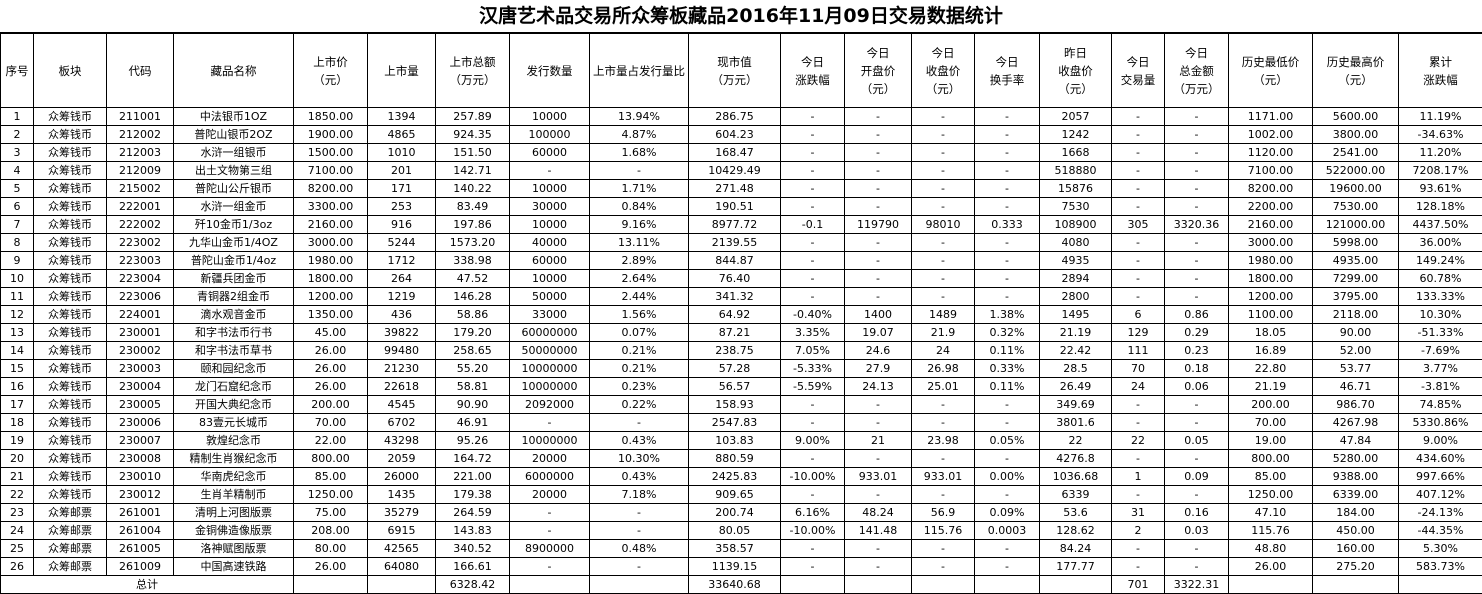 The height and width of the screenshot is (594, 1482). What do you see at coordinates (1007, 369) in the screenshot?
I see `cell-turnover: 0.33%` at bounding box center [1007, 369].